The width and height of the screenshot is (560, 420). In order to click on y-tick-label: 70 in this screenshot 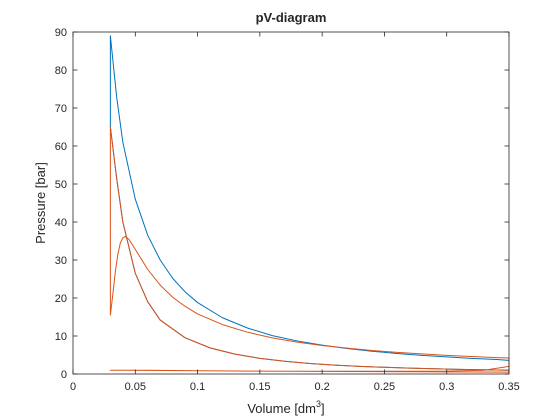, I will do `click(61, 109)`.